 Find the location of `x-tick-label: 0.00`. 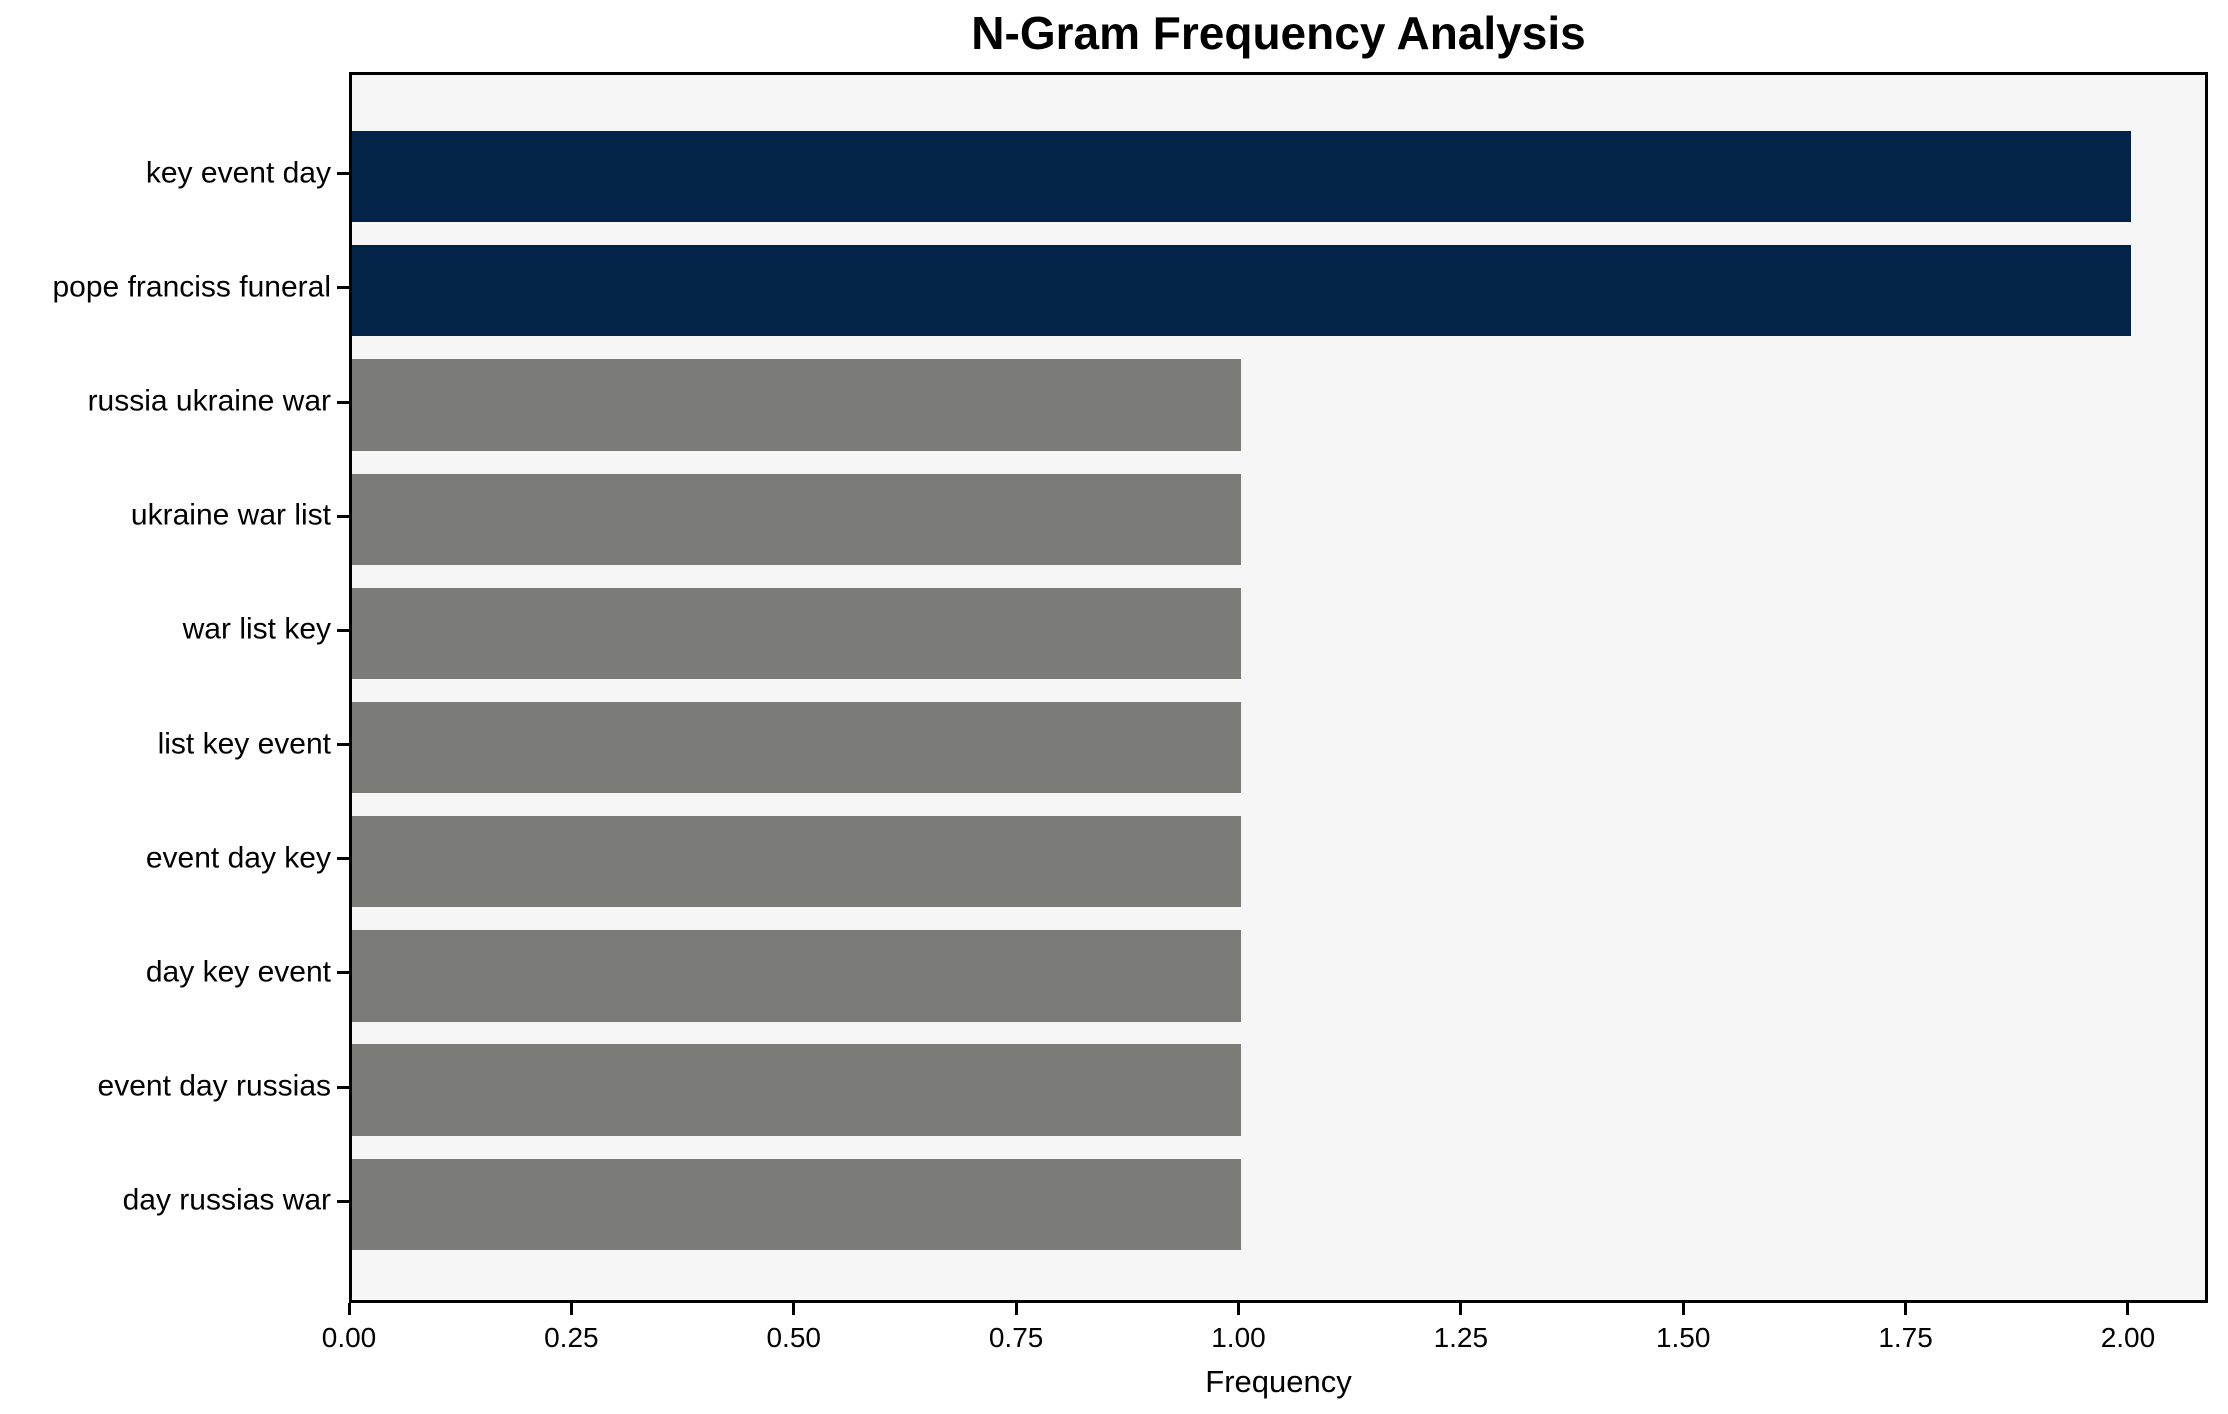

x-tick-label: 0.00 is located at coordinates (349, 1337).